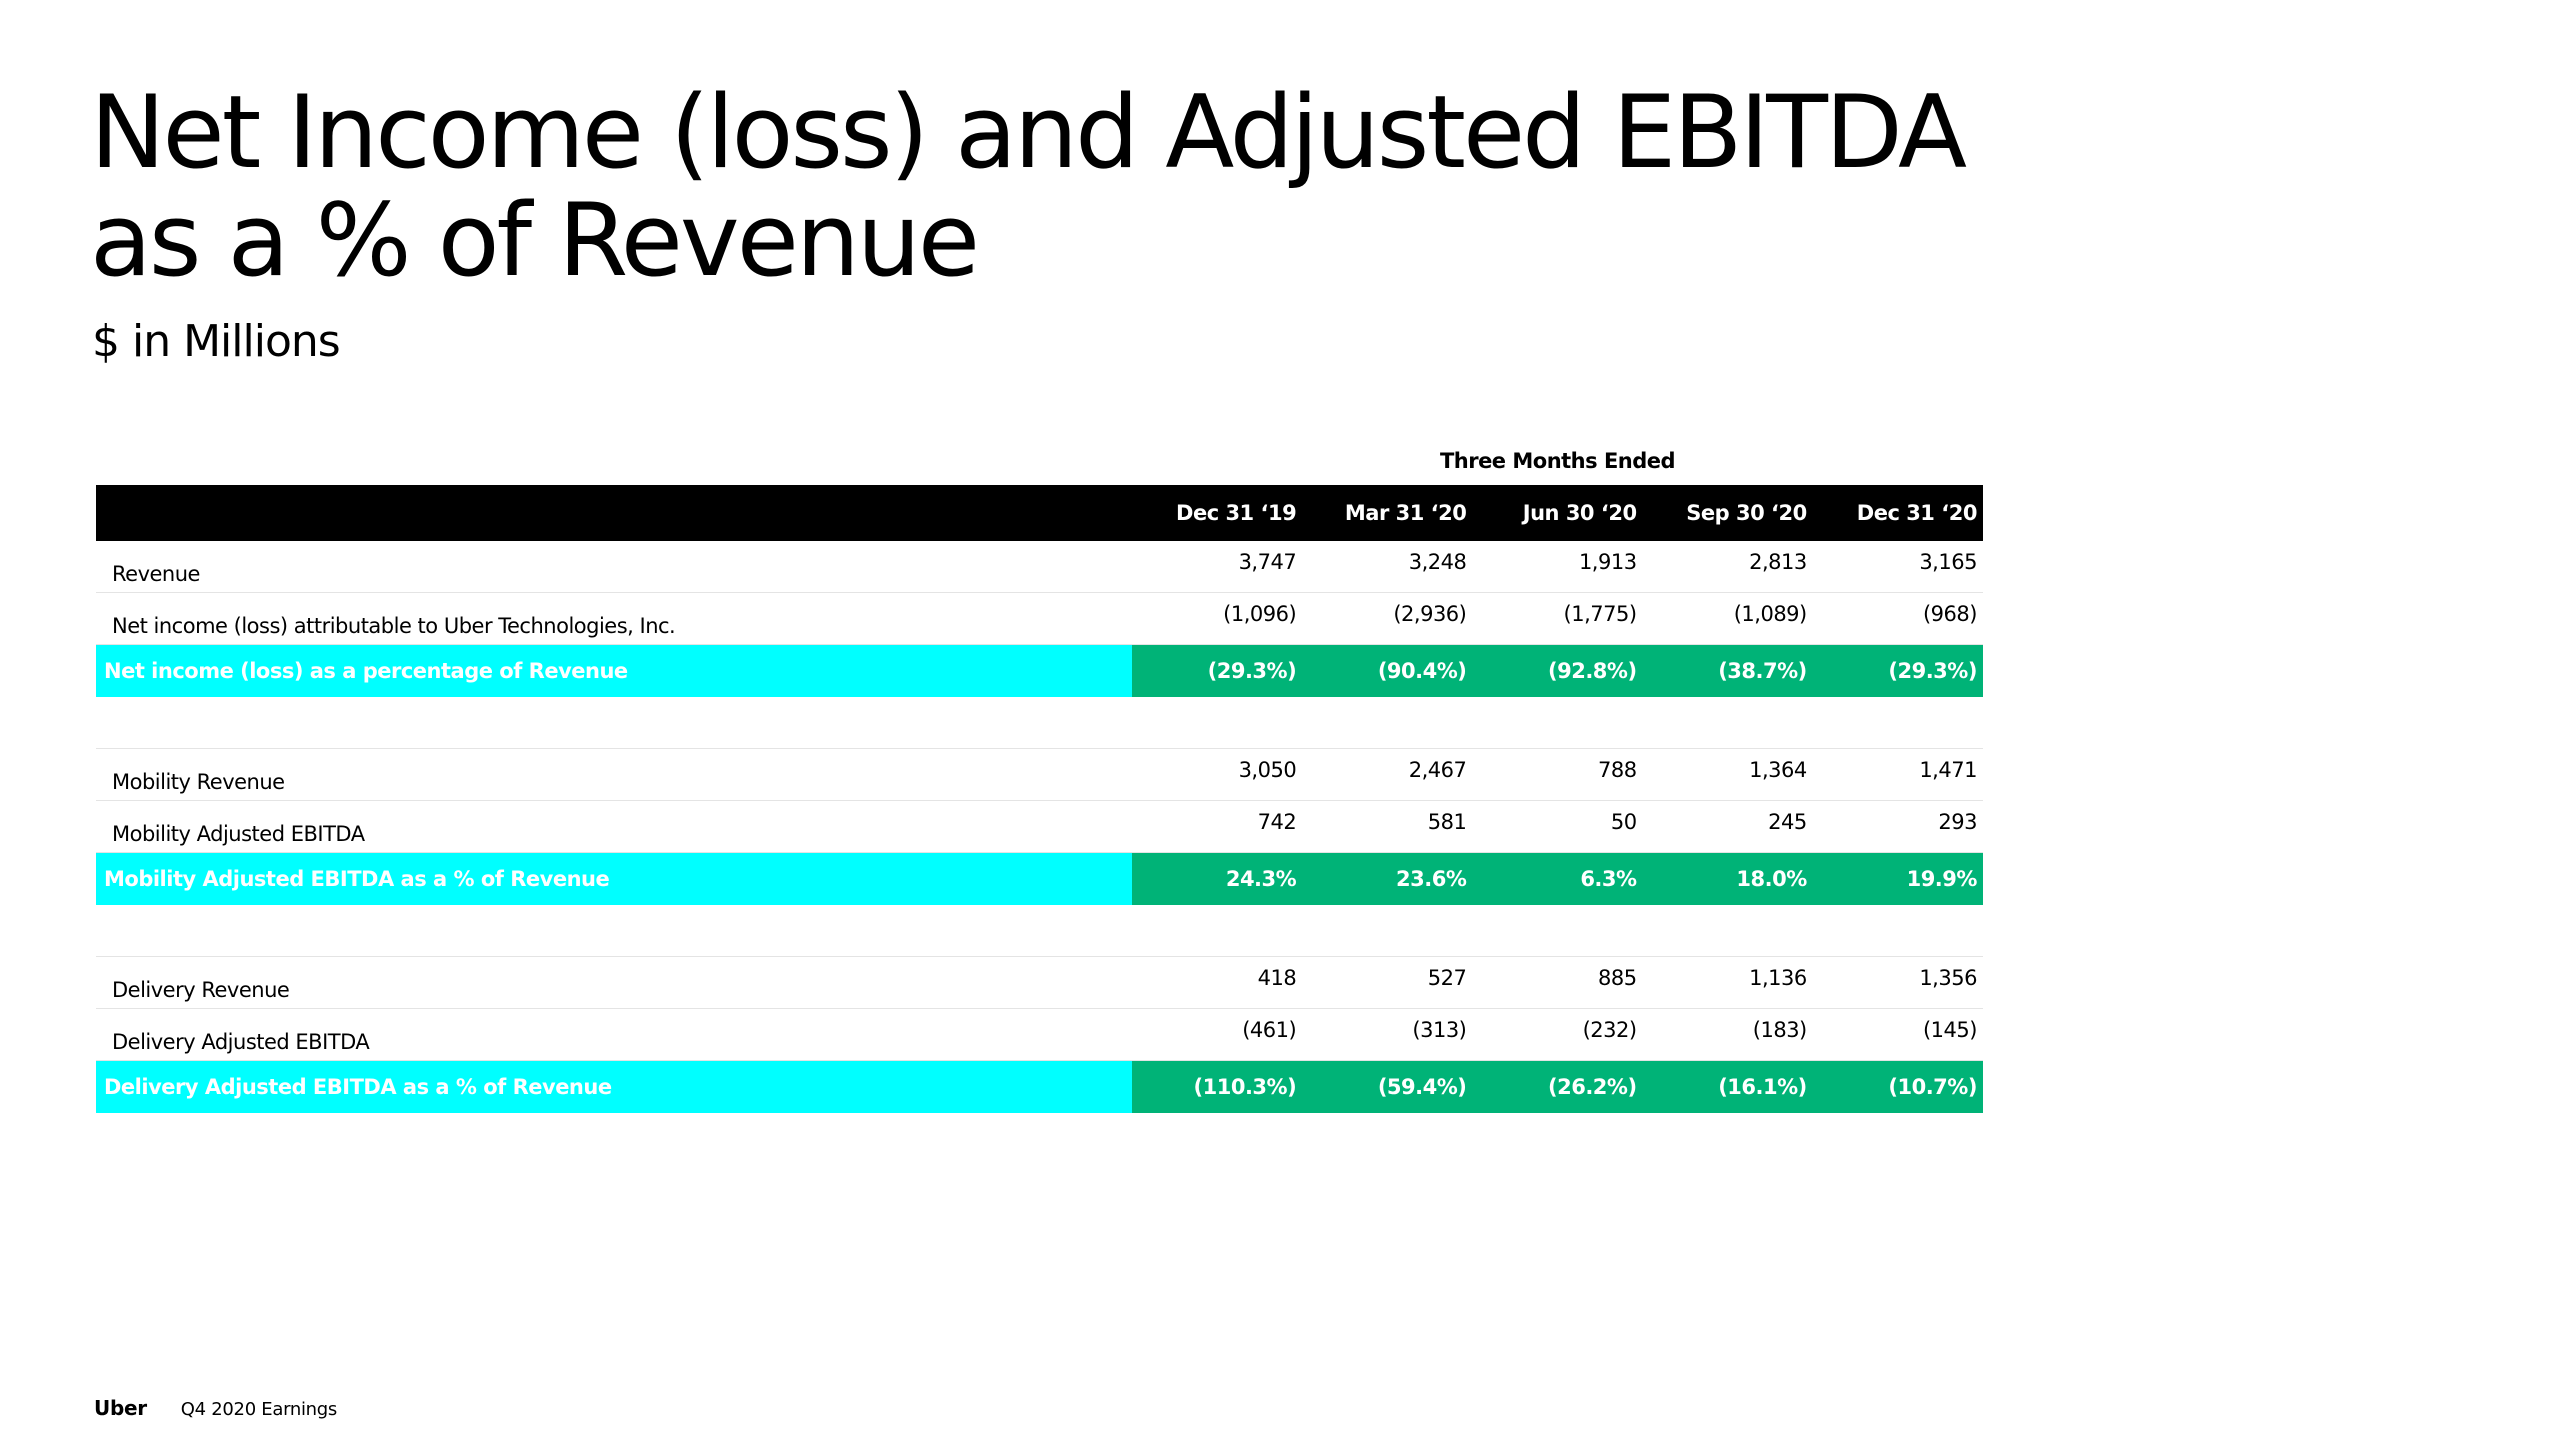 This screenshot has width=2560, height=1440. What do you see at coordinates (1897, 879) in the screenshot?
I see `row-value: 19.9%` at bounding box center [1897, 879].